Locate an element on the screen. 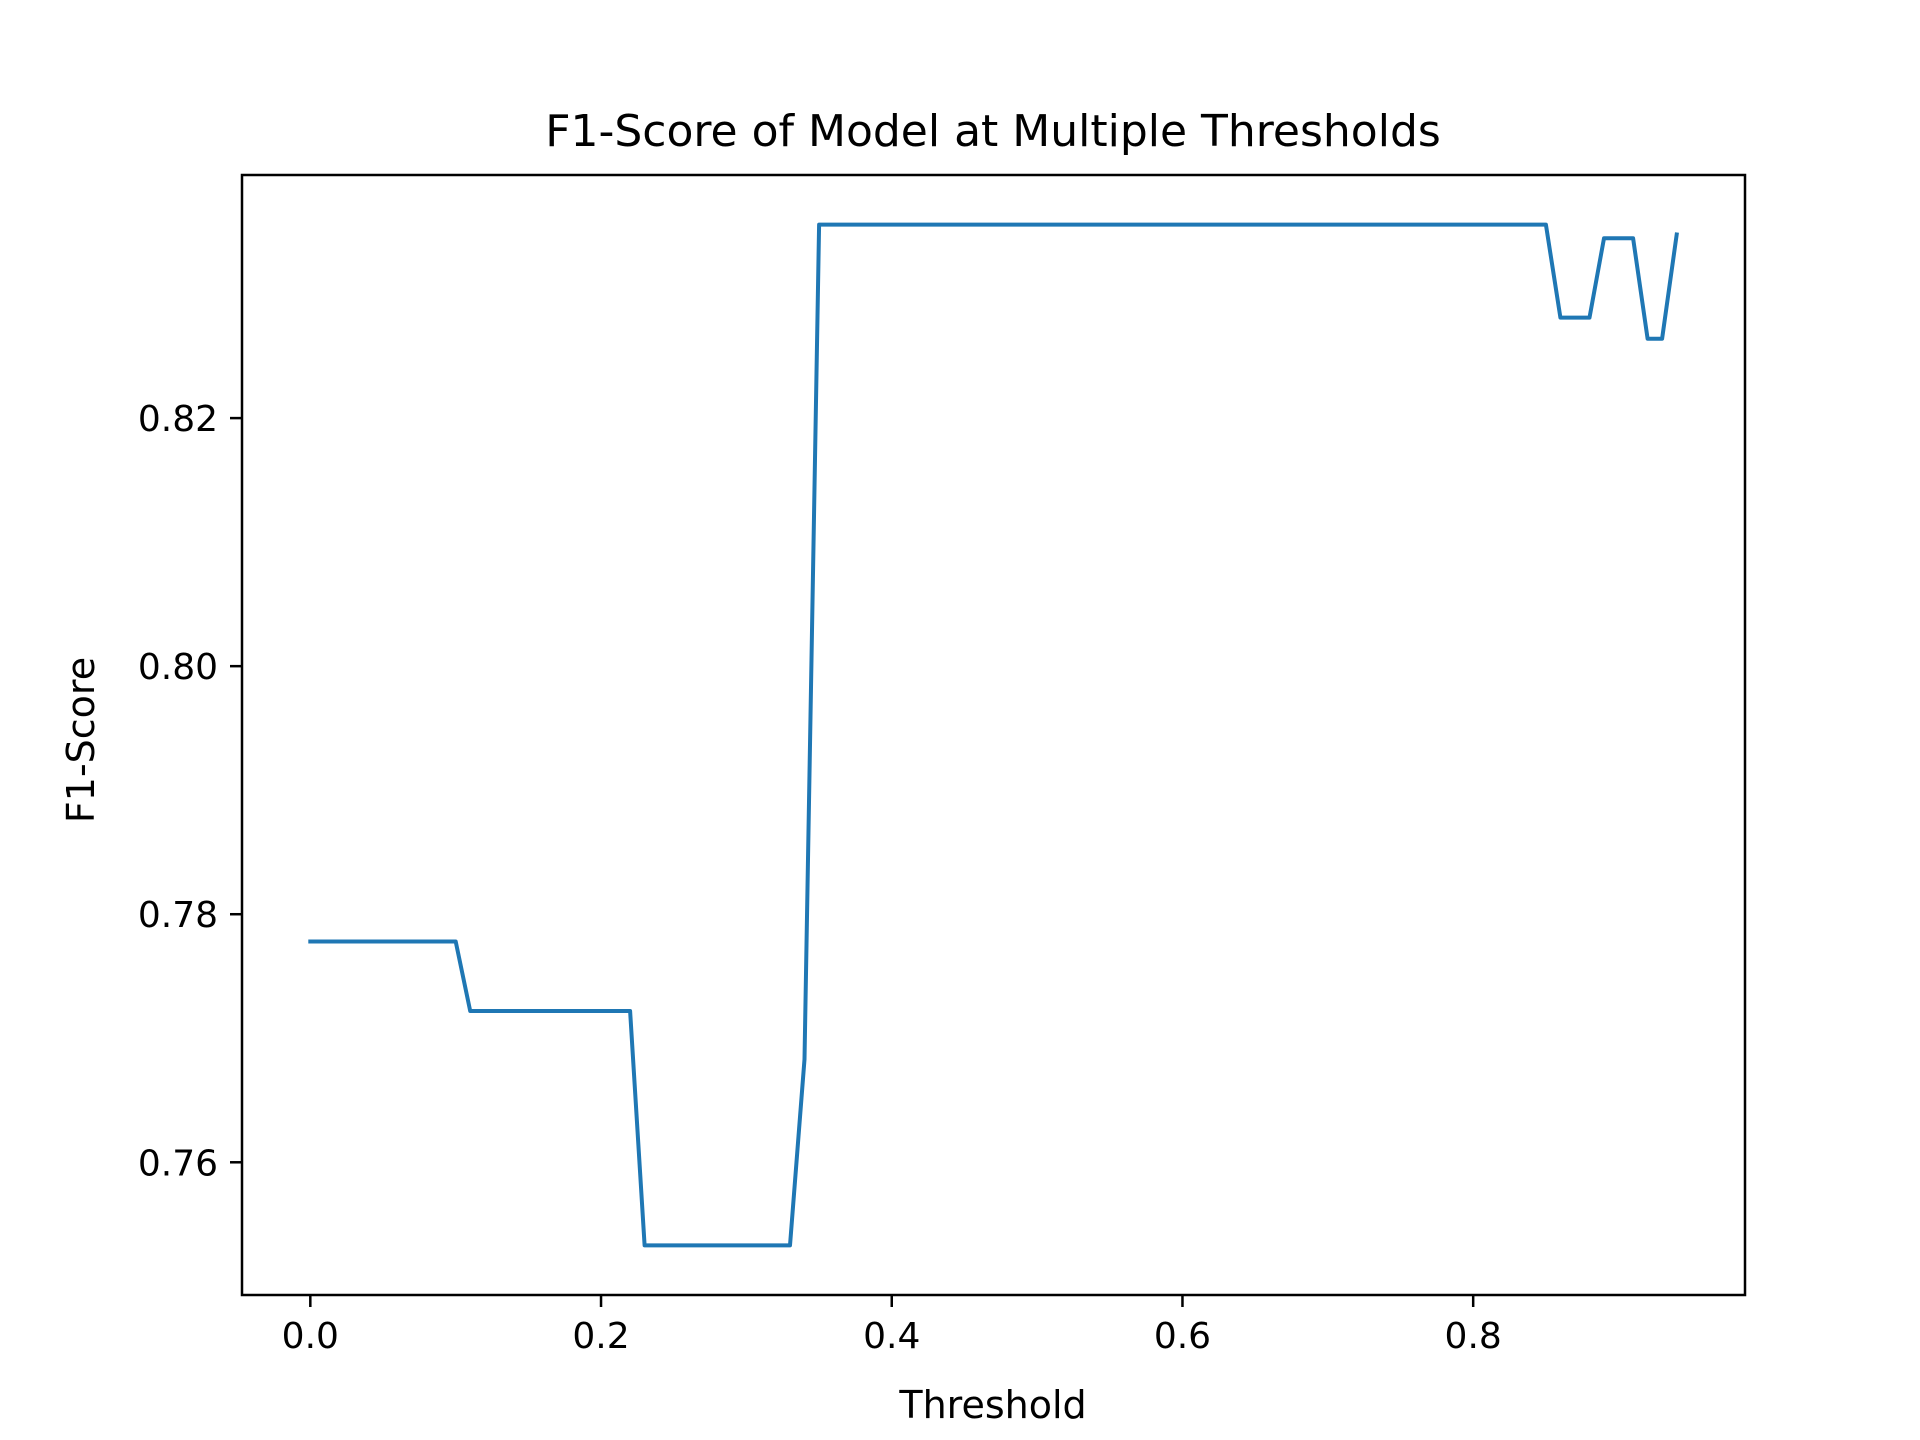  x-tick-label: 0.4 is located at coordinates (891, 1336).